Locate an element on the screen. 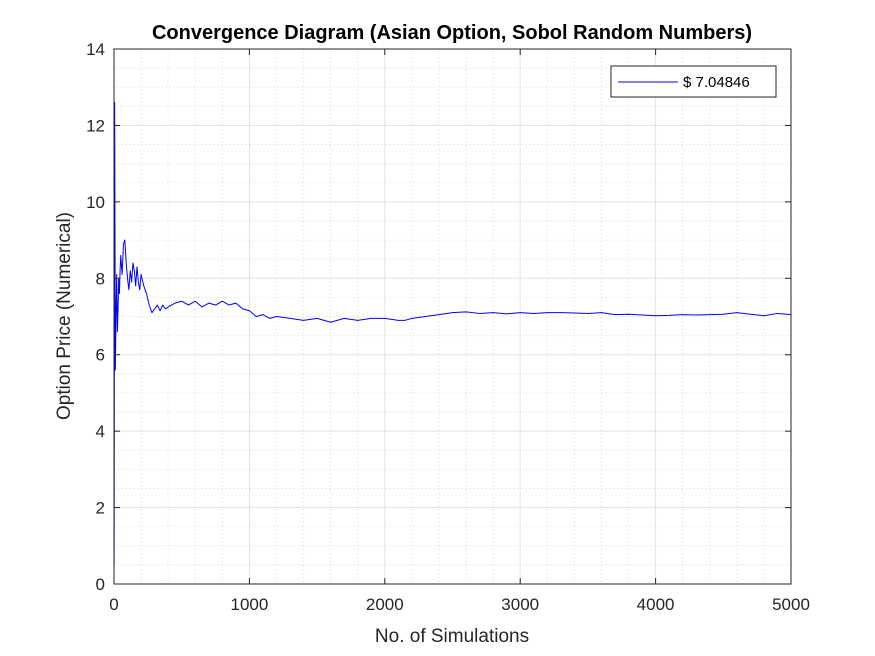 The height and width of the screenshot is (656, 875). x-tick-label: 1000 is located at coordinates (249, 604).